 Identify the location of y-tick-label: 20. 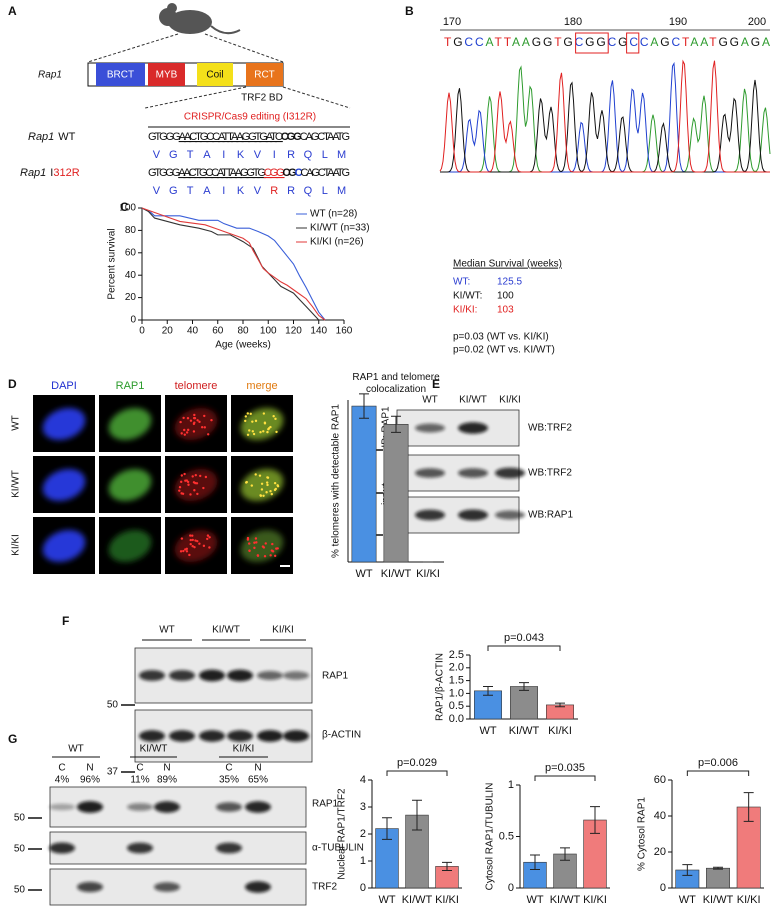
(660, 852).